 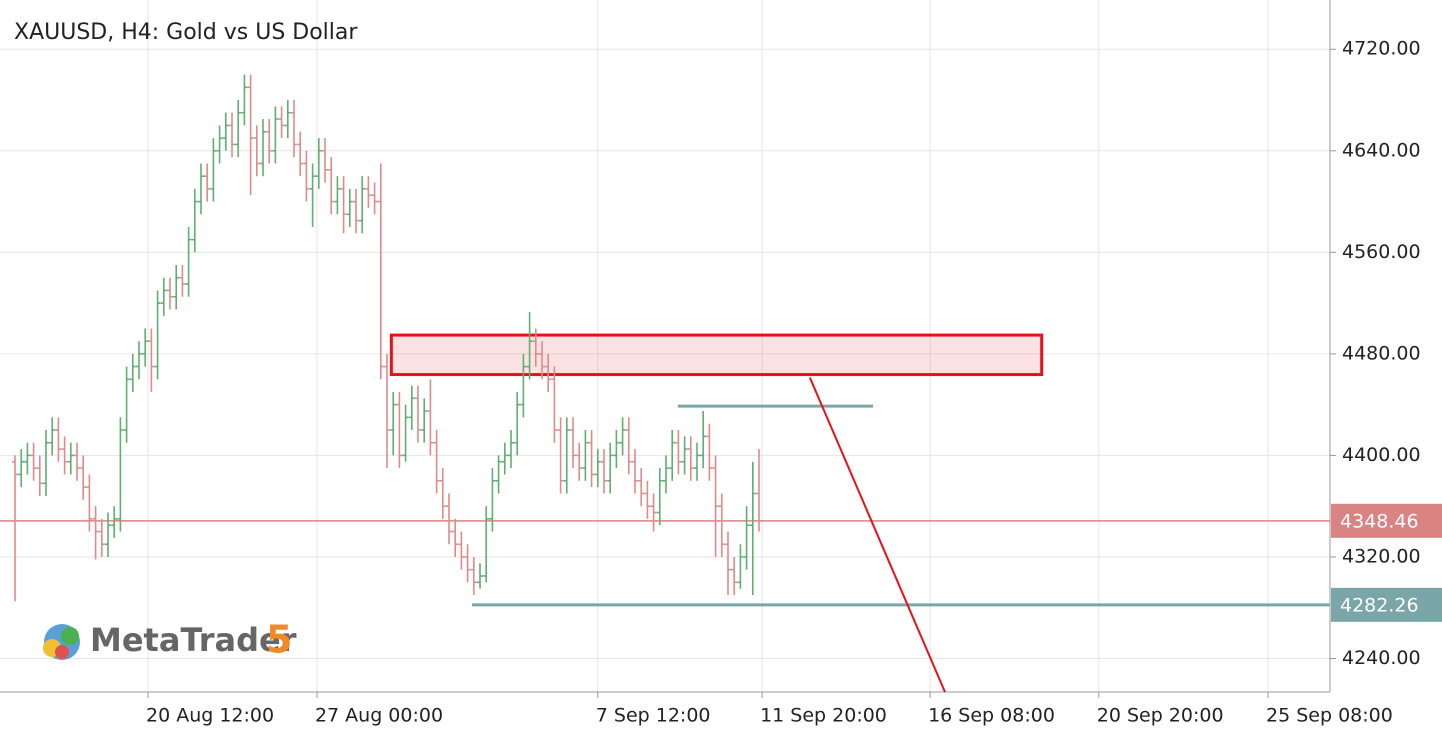 I want to click on x-tick-label: 20 Aug 12:00, so click(x=210, y=716).